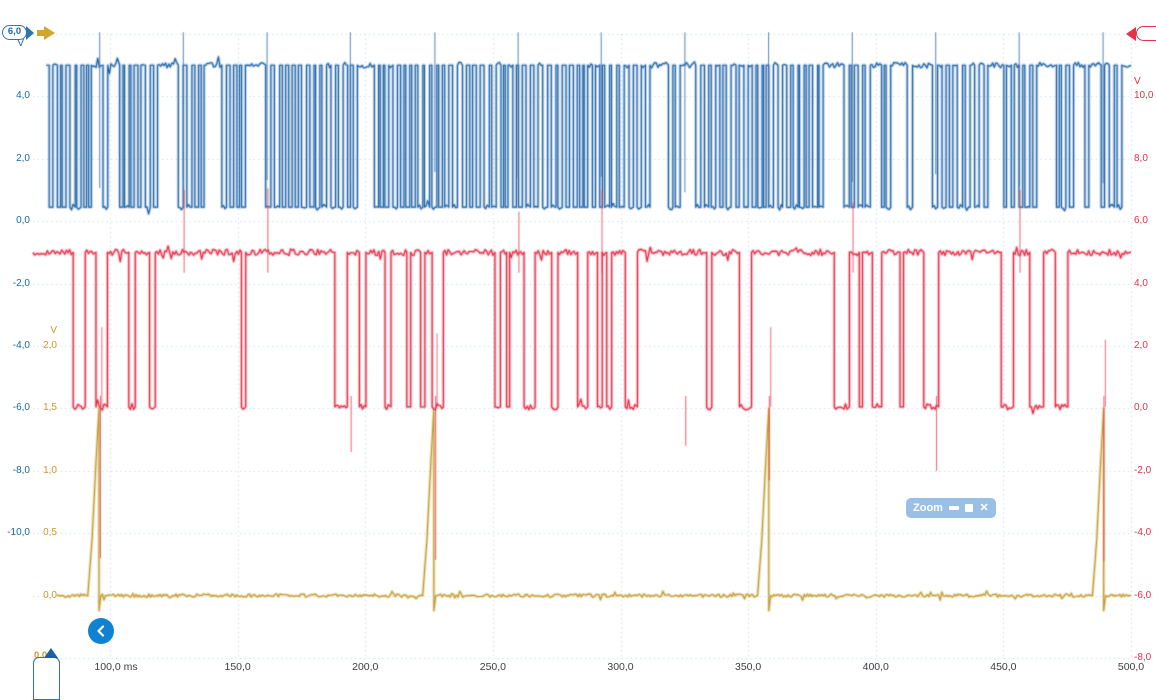 The width and height of the screenshot is (1156, 700). What do you see at coordinates (953, 508) in the screenshot?
I see `minimize-icon` at bounding box center [953, 508].